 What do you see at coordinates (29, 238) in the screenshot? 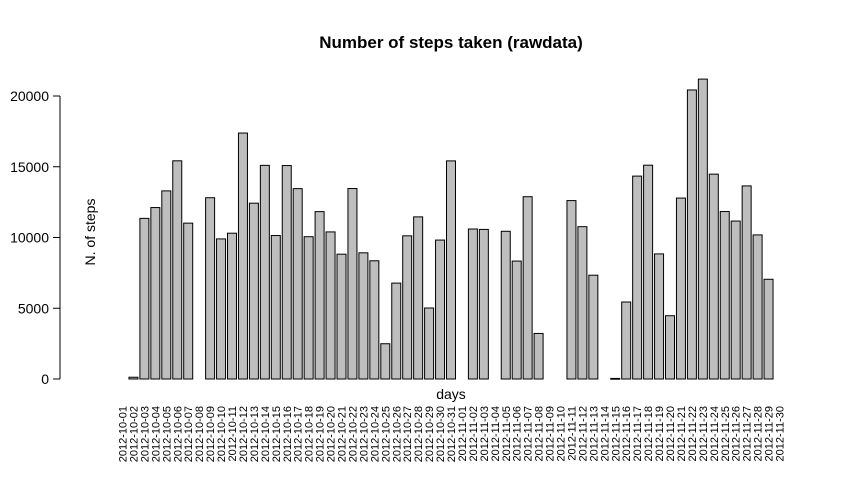
I see `y-tick-label: 10000` at bounding box center [29, 238].